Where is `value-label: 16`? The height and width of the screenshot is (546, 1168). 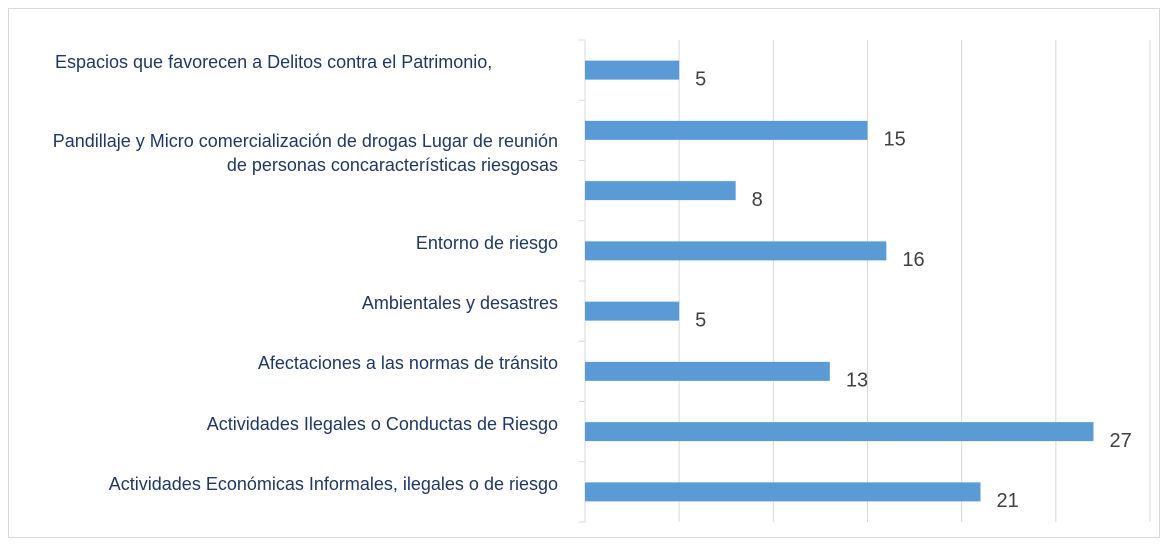
value-label: 16 is located at coordinates (913, 260).